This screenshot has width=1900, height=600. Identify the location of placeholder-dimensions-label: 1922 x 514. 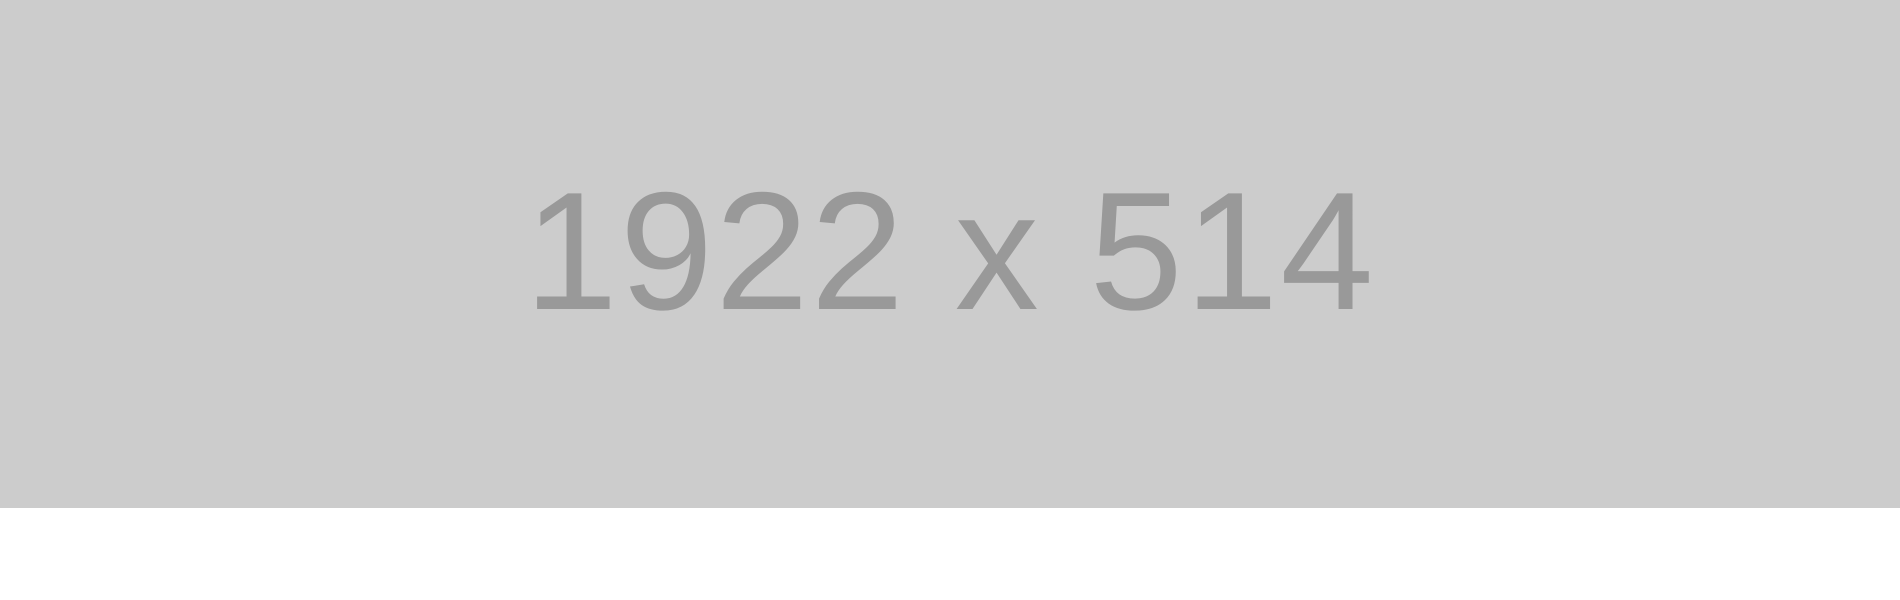
(950, 251).